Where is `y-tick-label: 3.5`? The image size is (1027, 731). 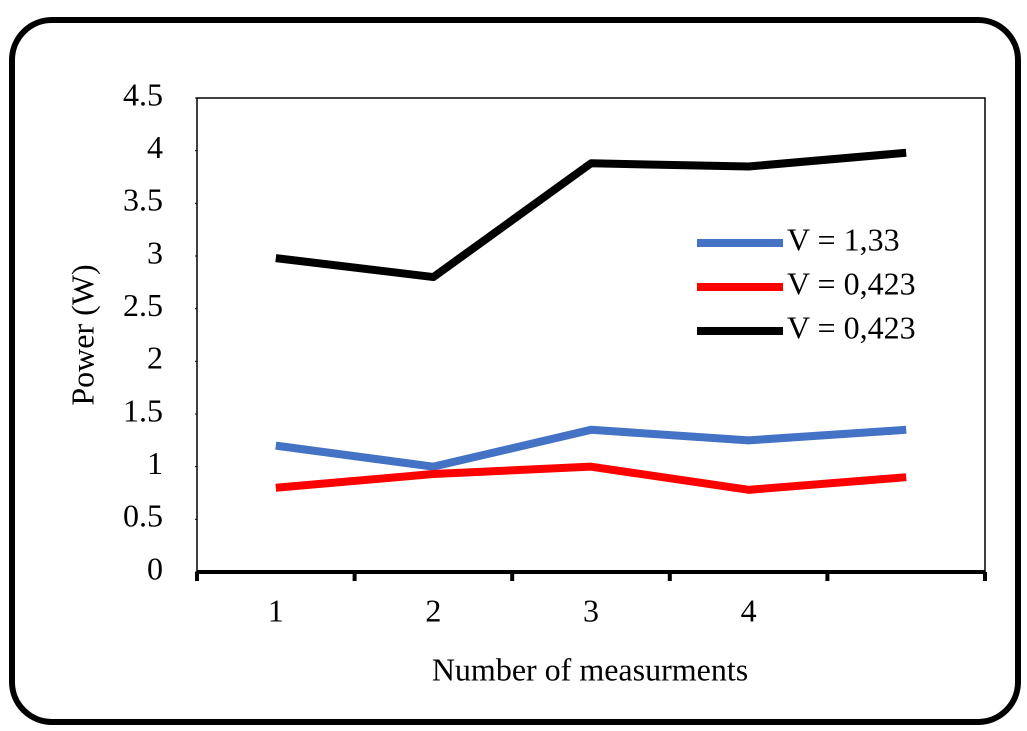 y-tick-label: 3.5 is located at coordinates (143, 200).